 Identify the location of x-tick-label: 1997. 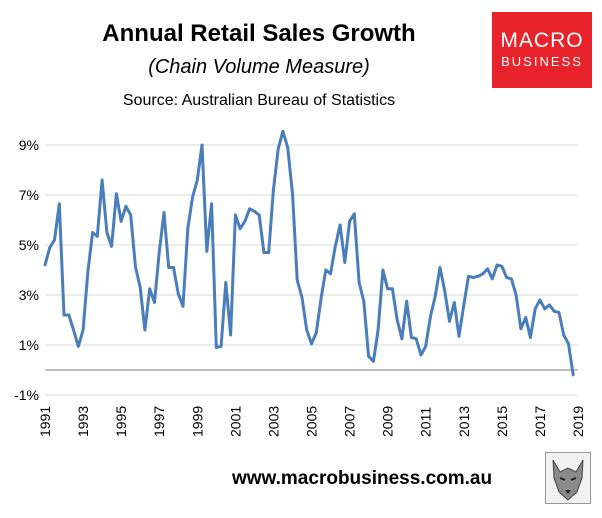
(159, 421).